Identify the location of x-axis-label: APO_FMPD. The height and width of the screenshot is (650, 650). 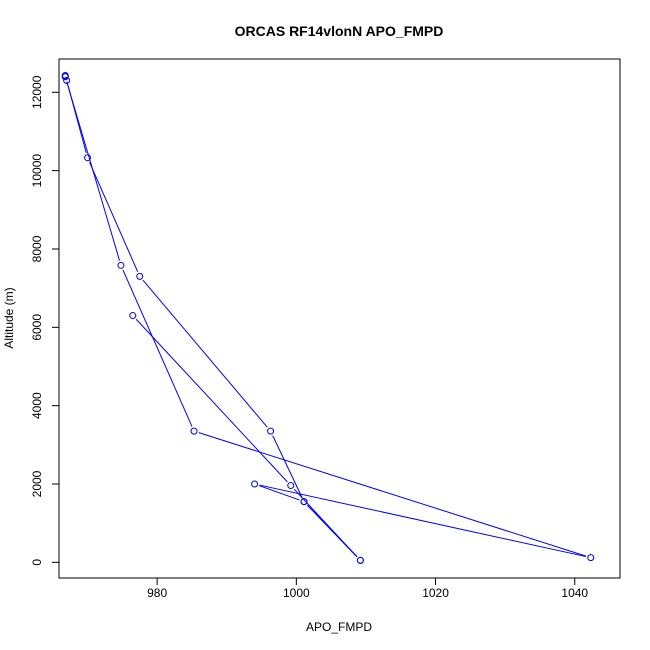
(339, 627).